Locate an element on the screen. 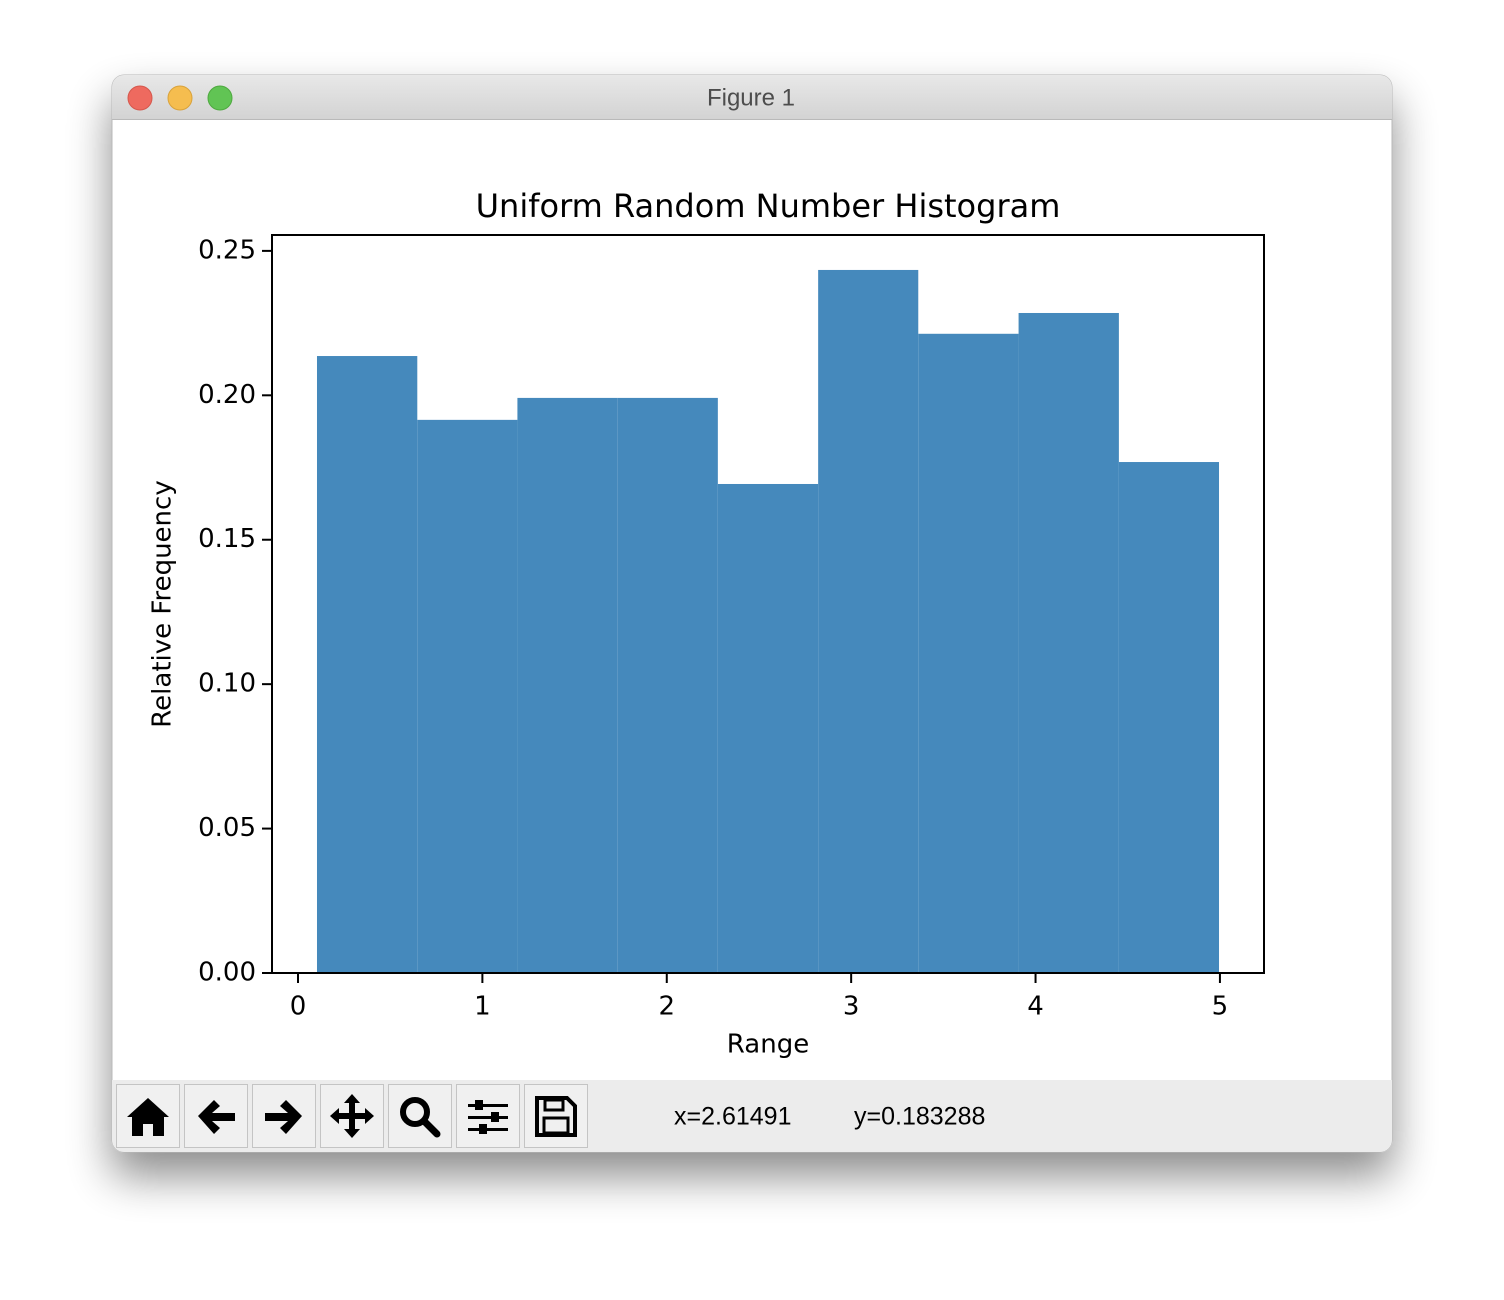  x-tick-label: 3 is located at coordinates (851, 1007).